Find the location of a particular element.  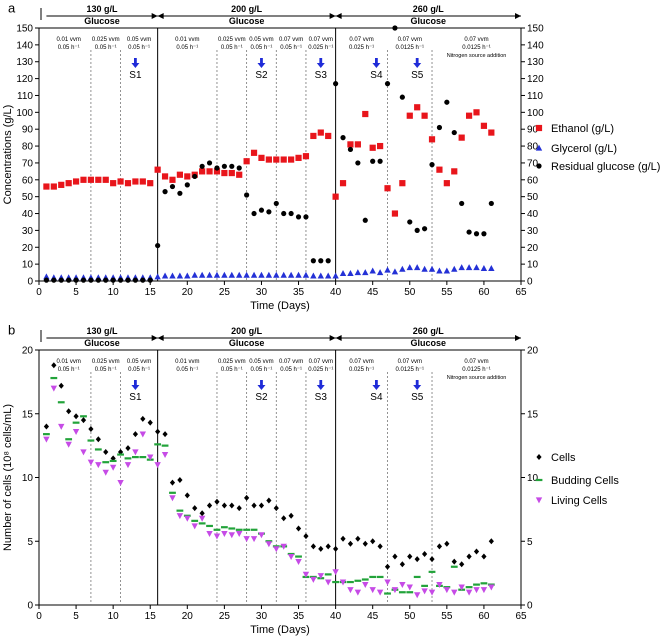

legend-label: Budding Cells is located at coordinates (585, 481).